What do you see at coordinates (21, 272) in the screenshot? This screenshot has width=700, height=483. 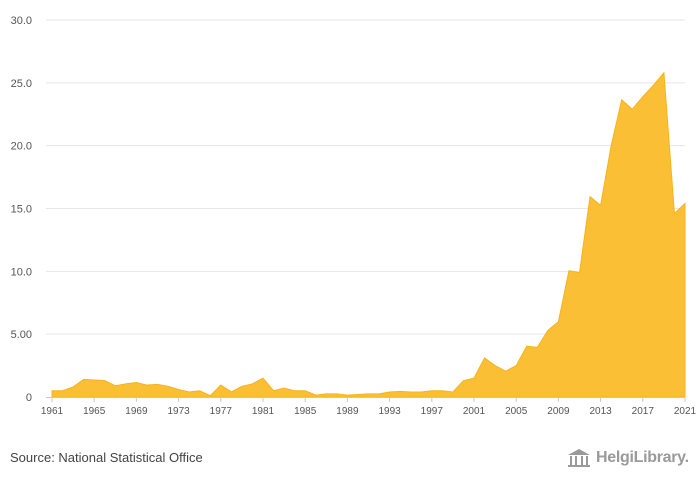 I see `y-tick-label: 10.0` at bounding box center [21, 272].